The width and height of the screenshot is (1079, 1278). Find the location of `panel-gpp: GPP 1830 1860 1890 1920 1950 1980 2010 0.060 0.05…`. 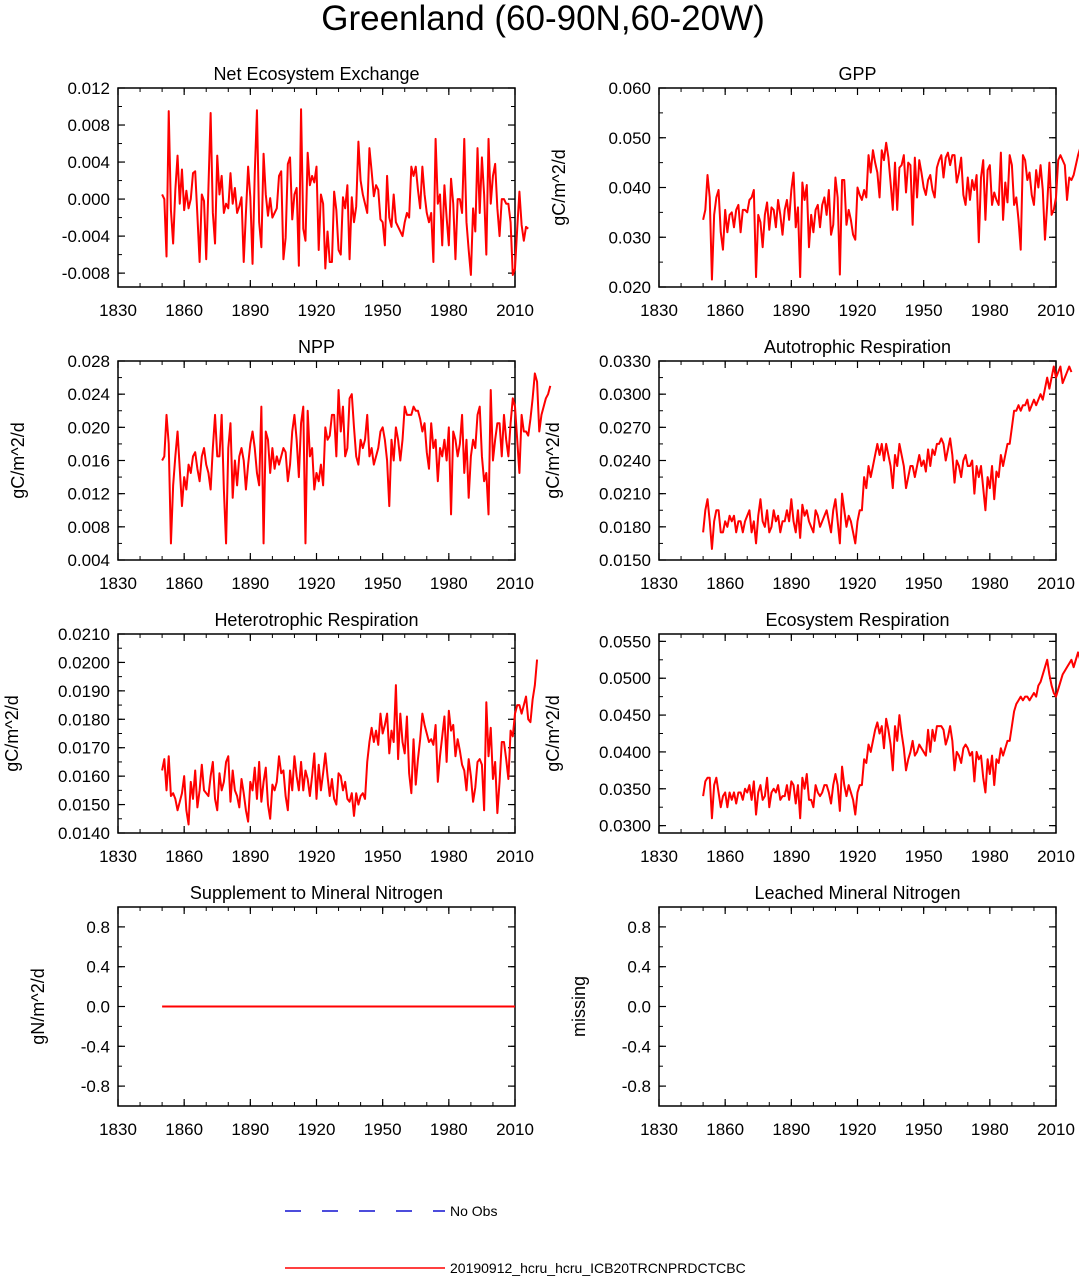

panel-gpp: GPP 1830 1860 1890 1920 1950 1980 2010 0.060 0.05… is located at coordinates (814, 192).